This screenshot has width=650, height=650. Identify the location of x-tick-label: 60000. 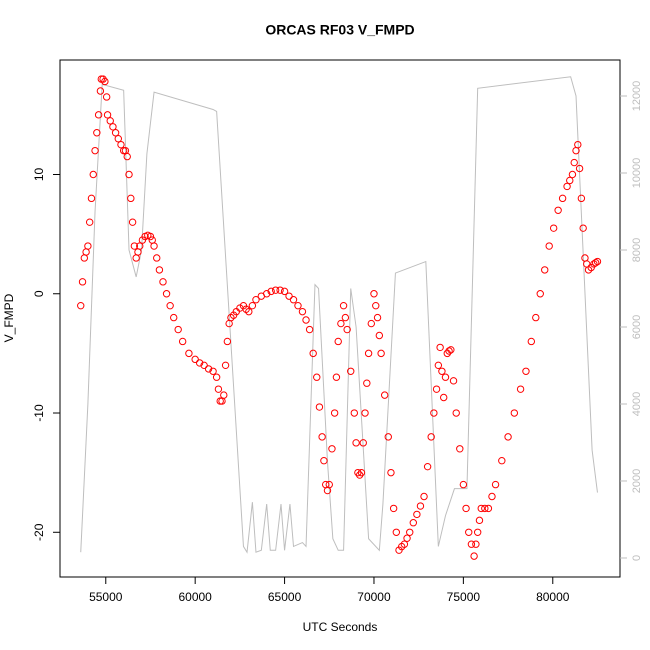
(195, 597).